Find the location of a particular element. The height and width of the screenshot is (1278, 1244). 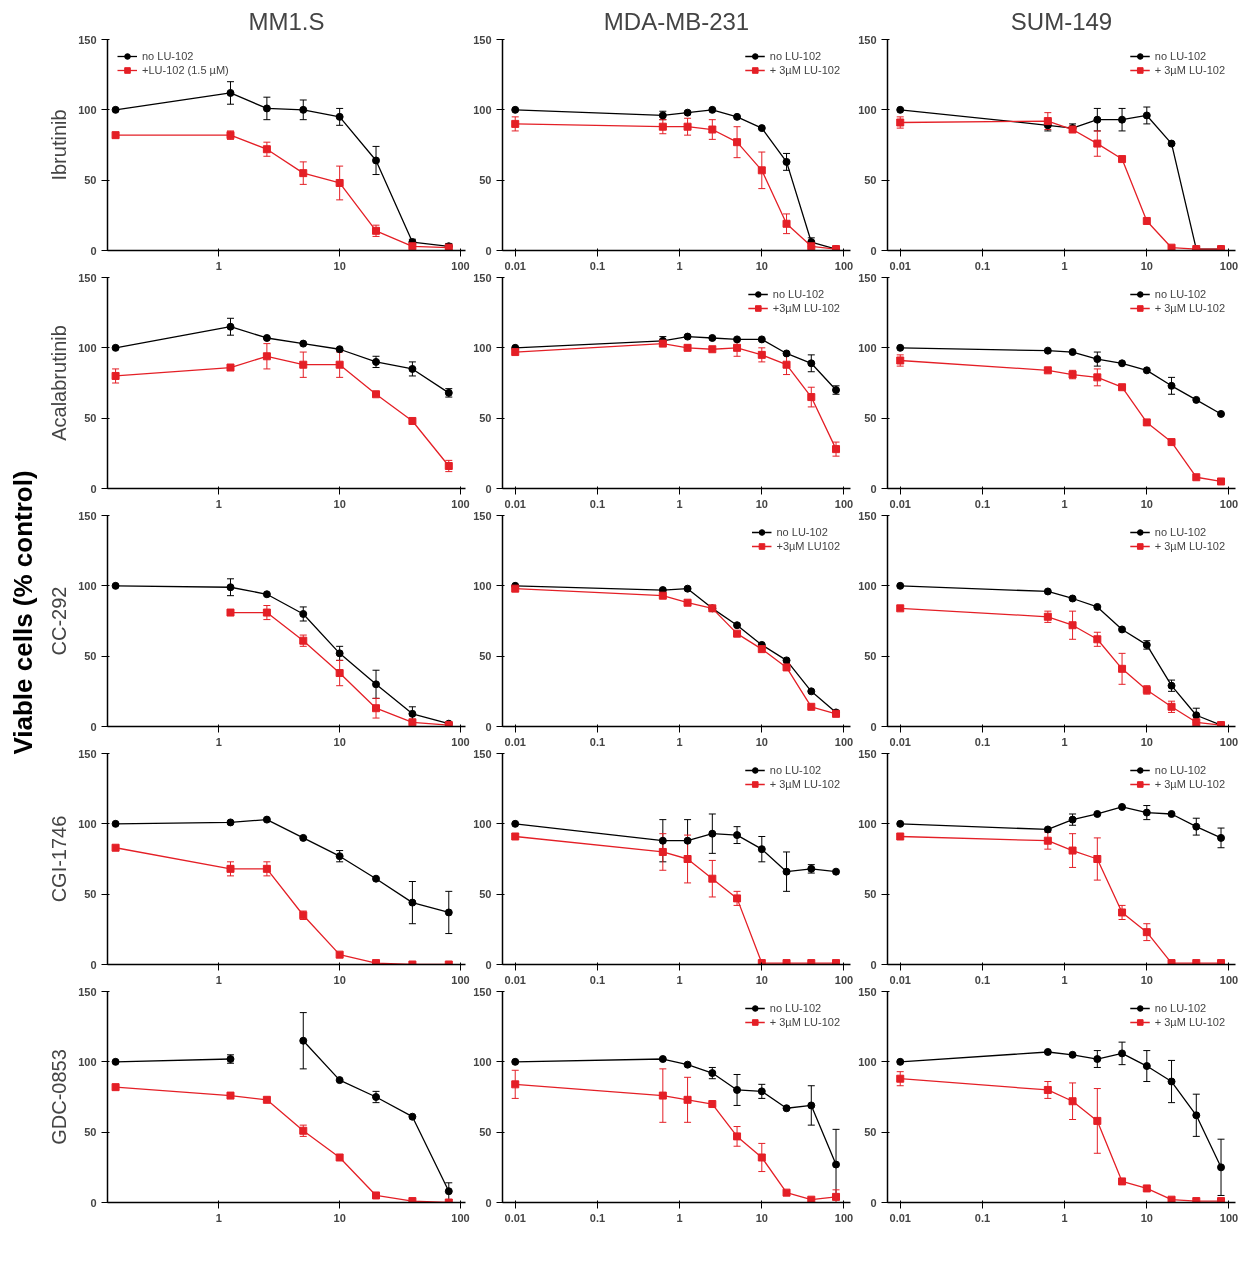

legend-label: +LU-102 (1.5 µM) is located at coordinates (185, 70).